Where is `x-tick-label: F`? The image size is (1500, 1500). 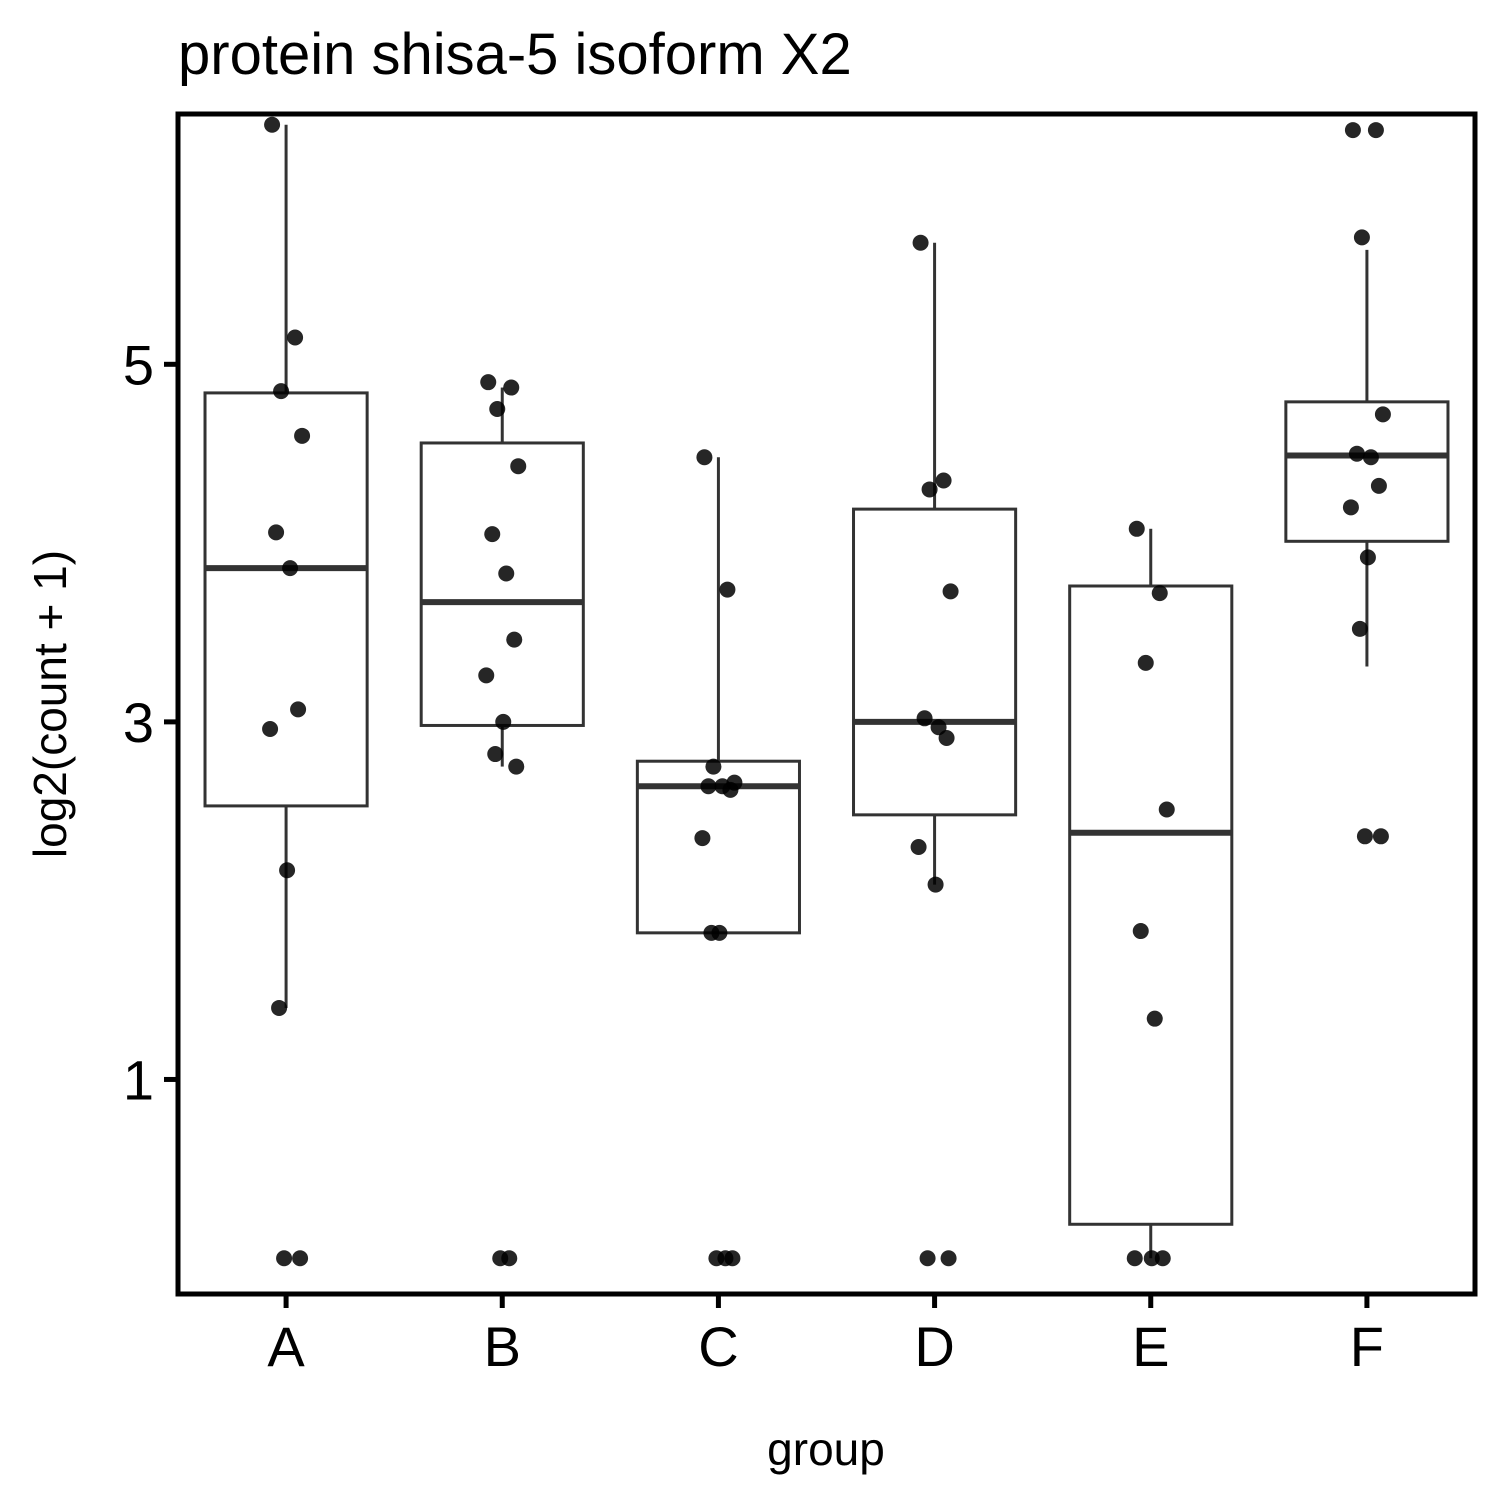 x-tick-label: F is located at coordinates (1367, 1346).